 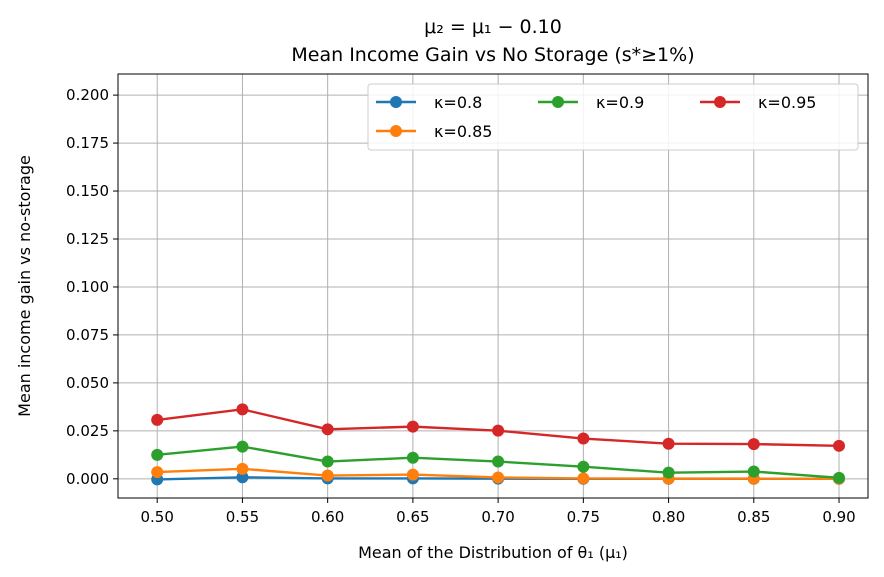 I want to click on chart-title: μ₂ = μ₁ − 0.10, so click(x=493, y=27).